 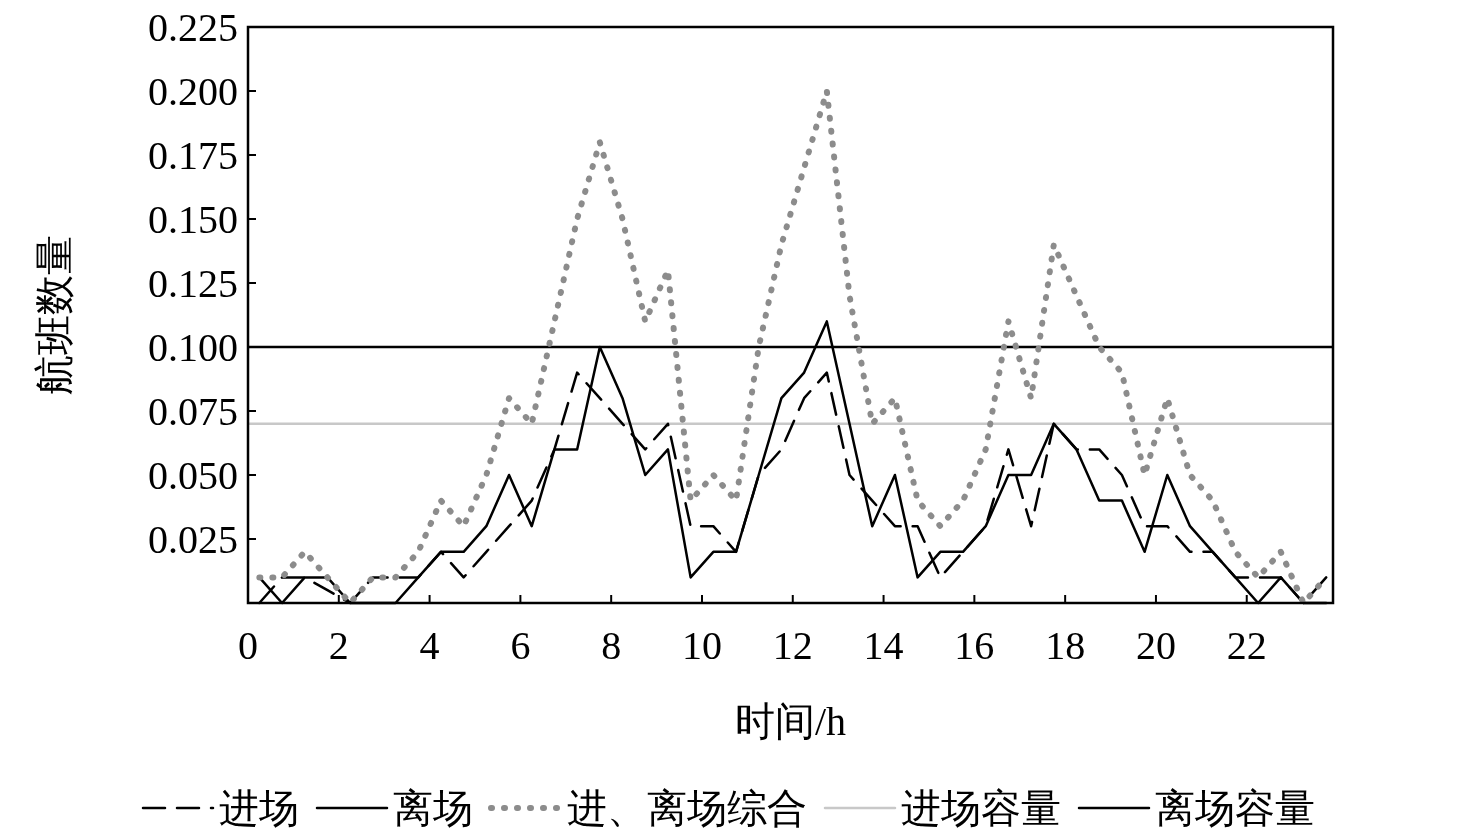 I want to click on x-tick-label: 10, so click(x=701, y=645).